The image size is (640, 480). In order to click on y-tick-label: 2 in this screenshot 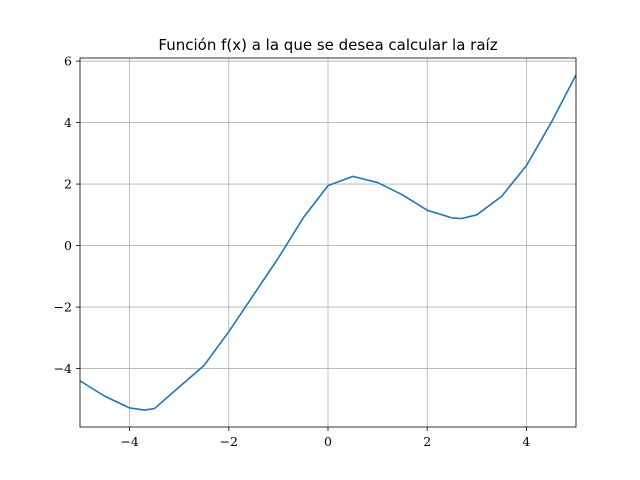, I will do `click(68, 184)`.